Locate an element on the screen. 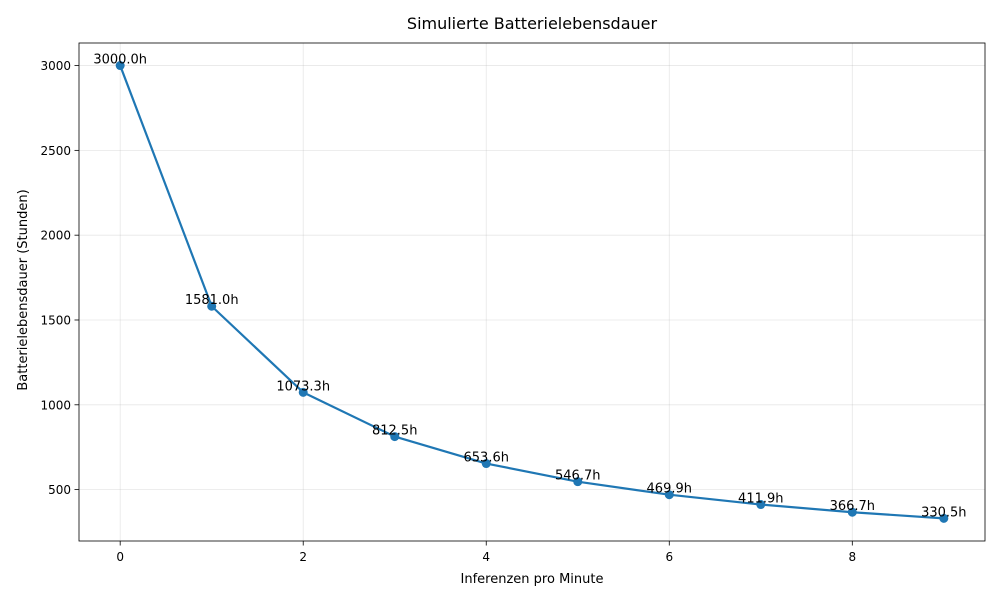  data-label: 411.9h is located at coordinates (760, 499).